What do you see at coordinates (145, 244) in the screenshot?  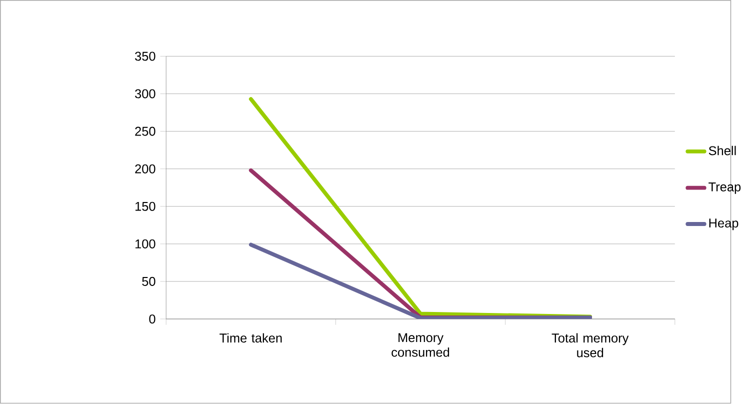 I see `y-tick-label: 100` at bounding box center [145, 244].